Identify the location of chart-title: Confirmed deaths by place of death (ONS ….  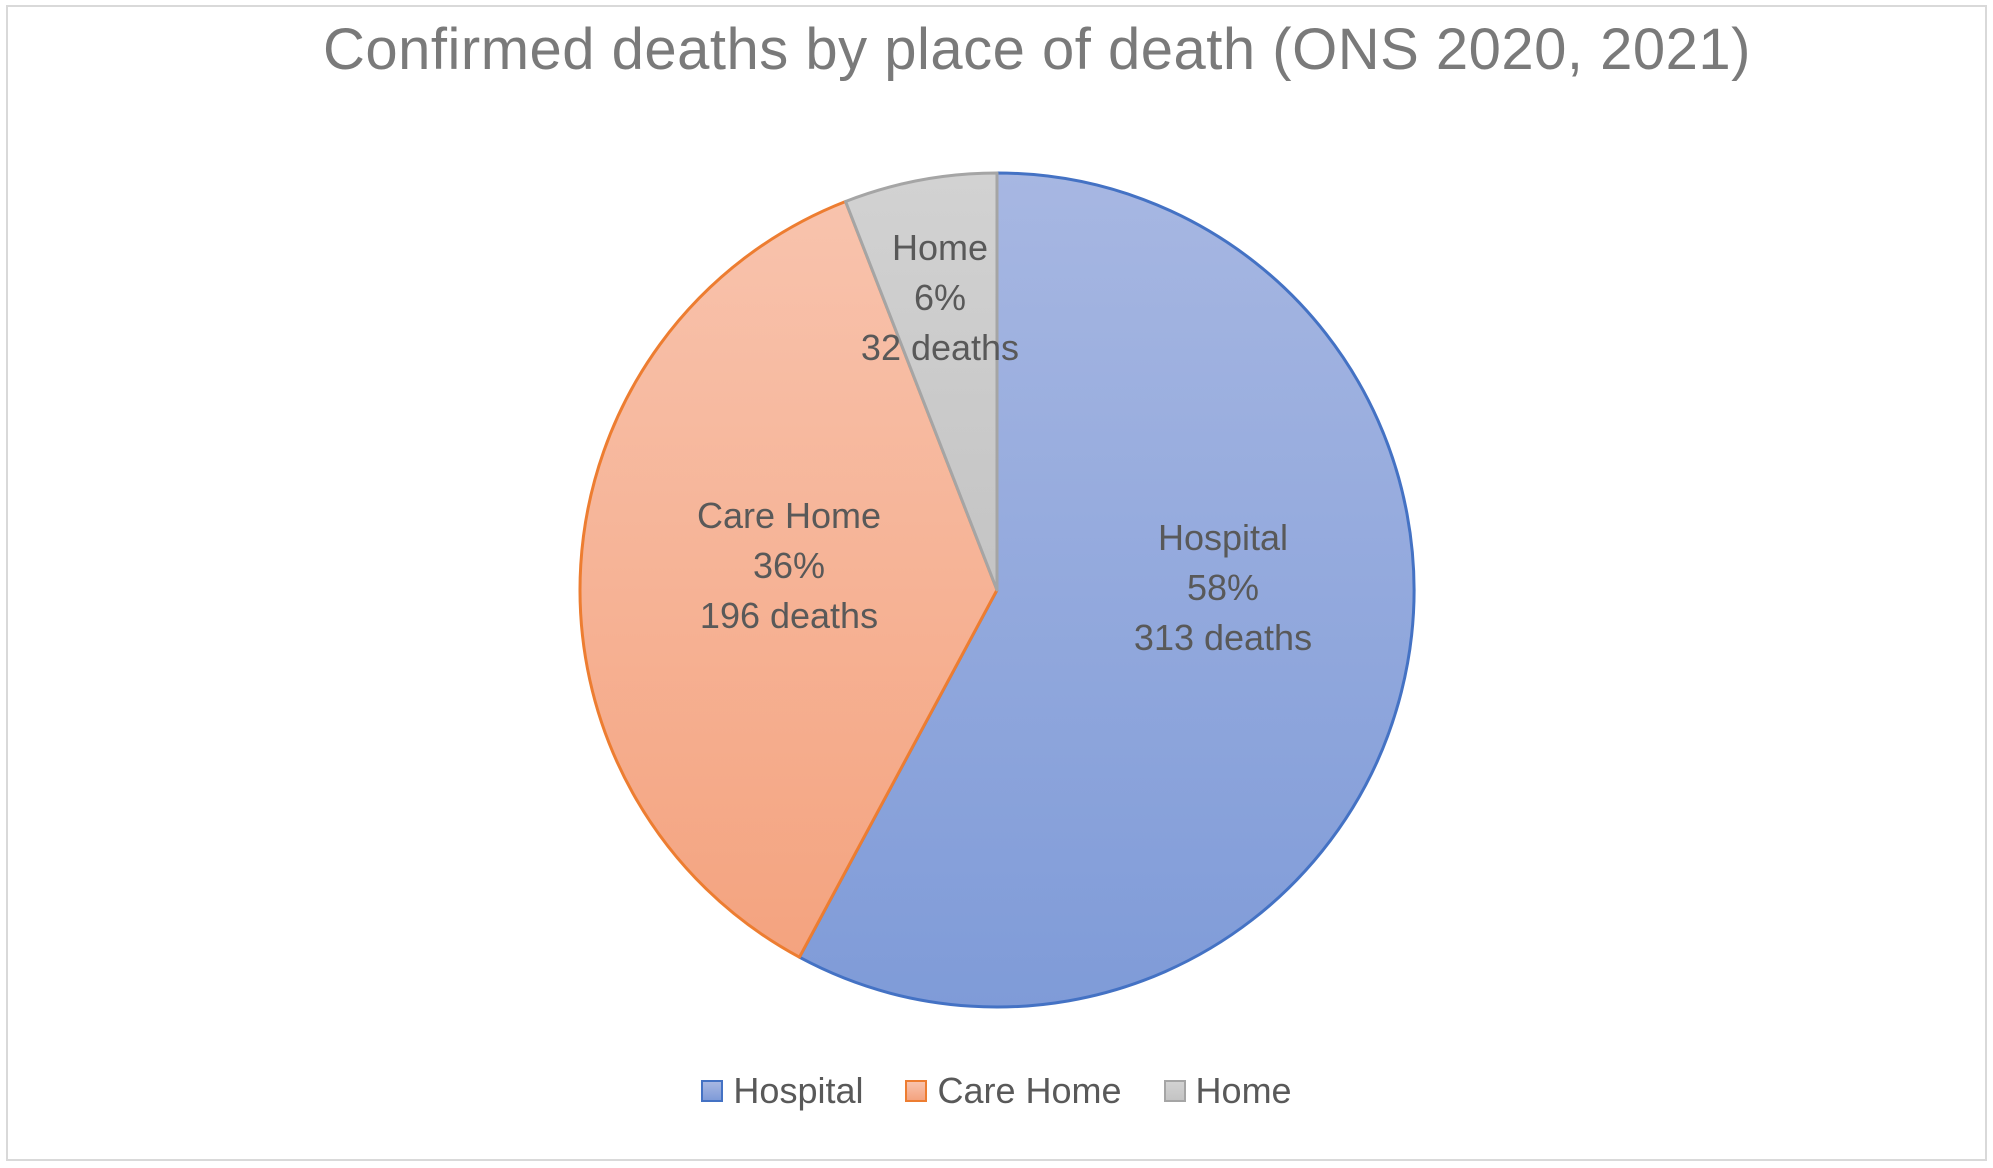
(1036, 49).